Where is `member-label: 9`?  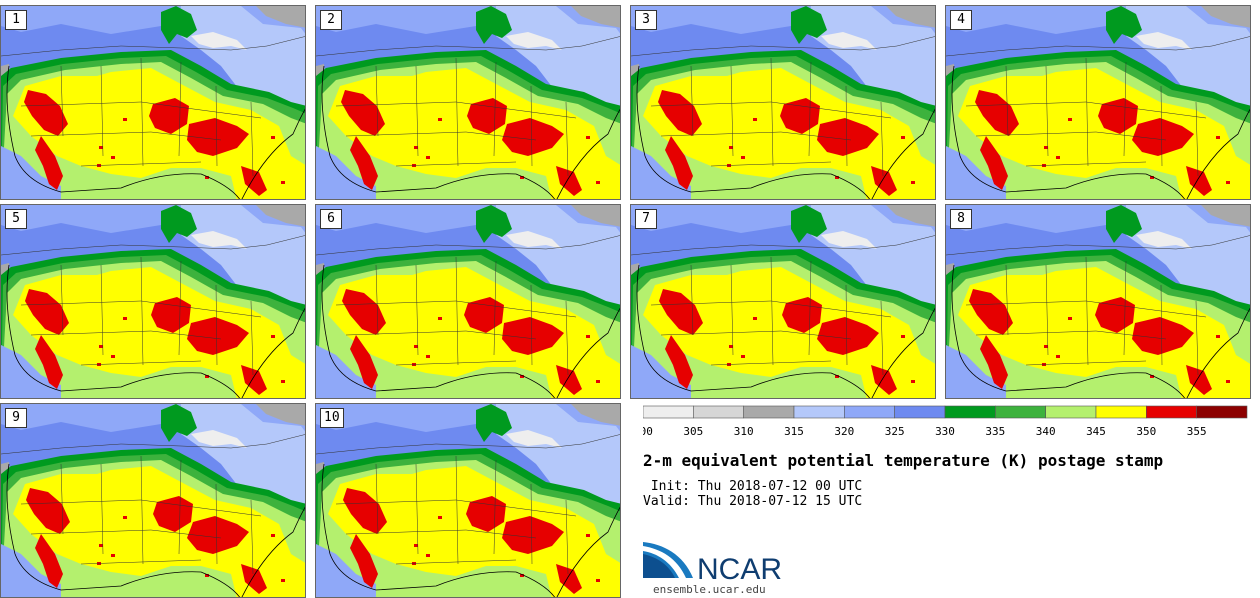 member-label: 9 is located at coordinates (16, 418).